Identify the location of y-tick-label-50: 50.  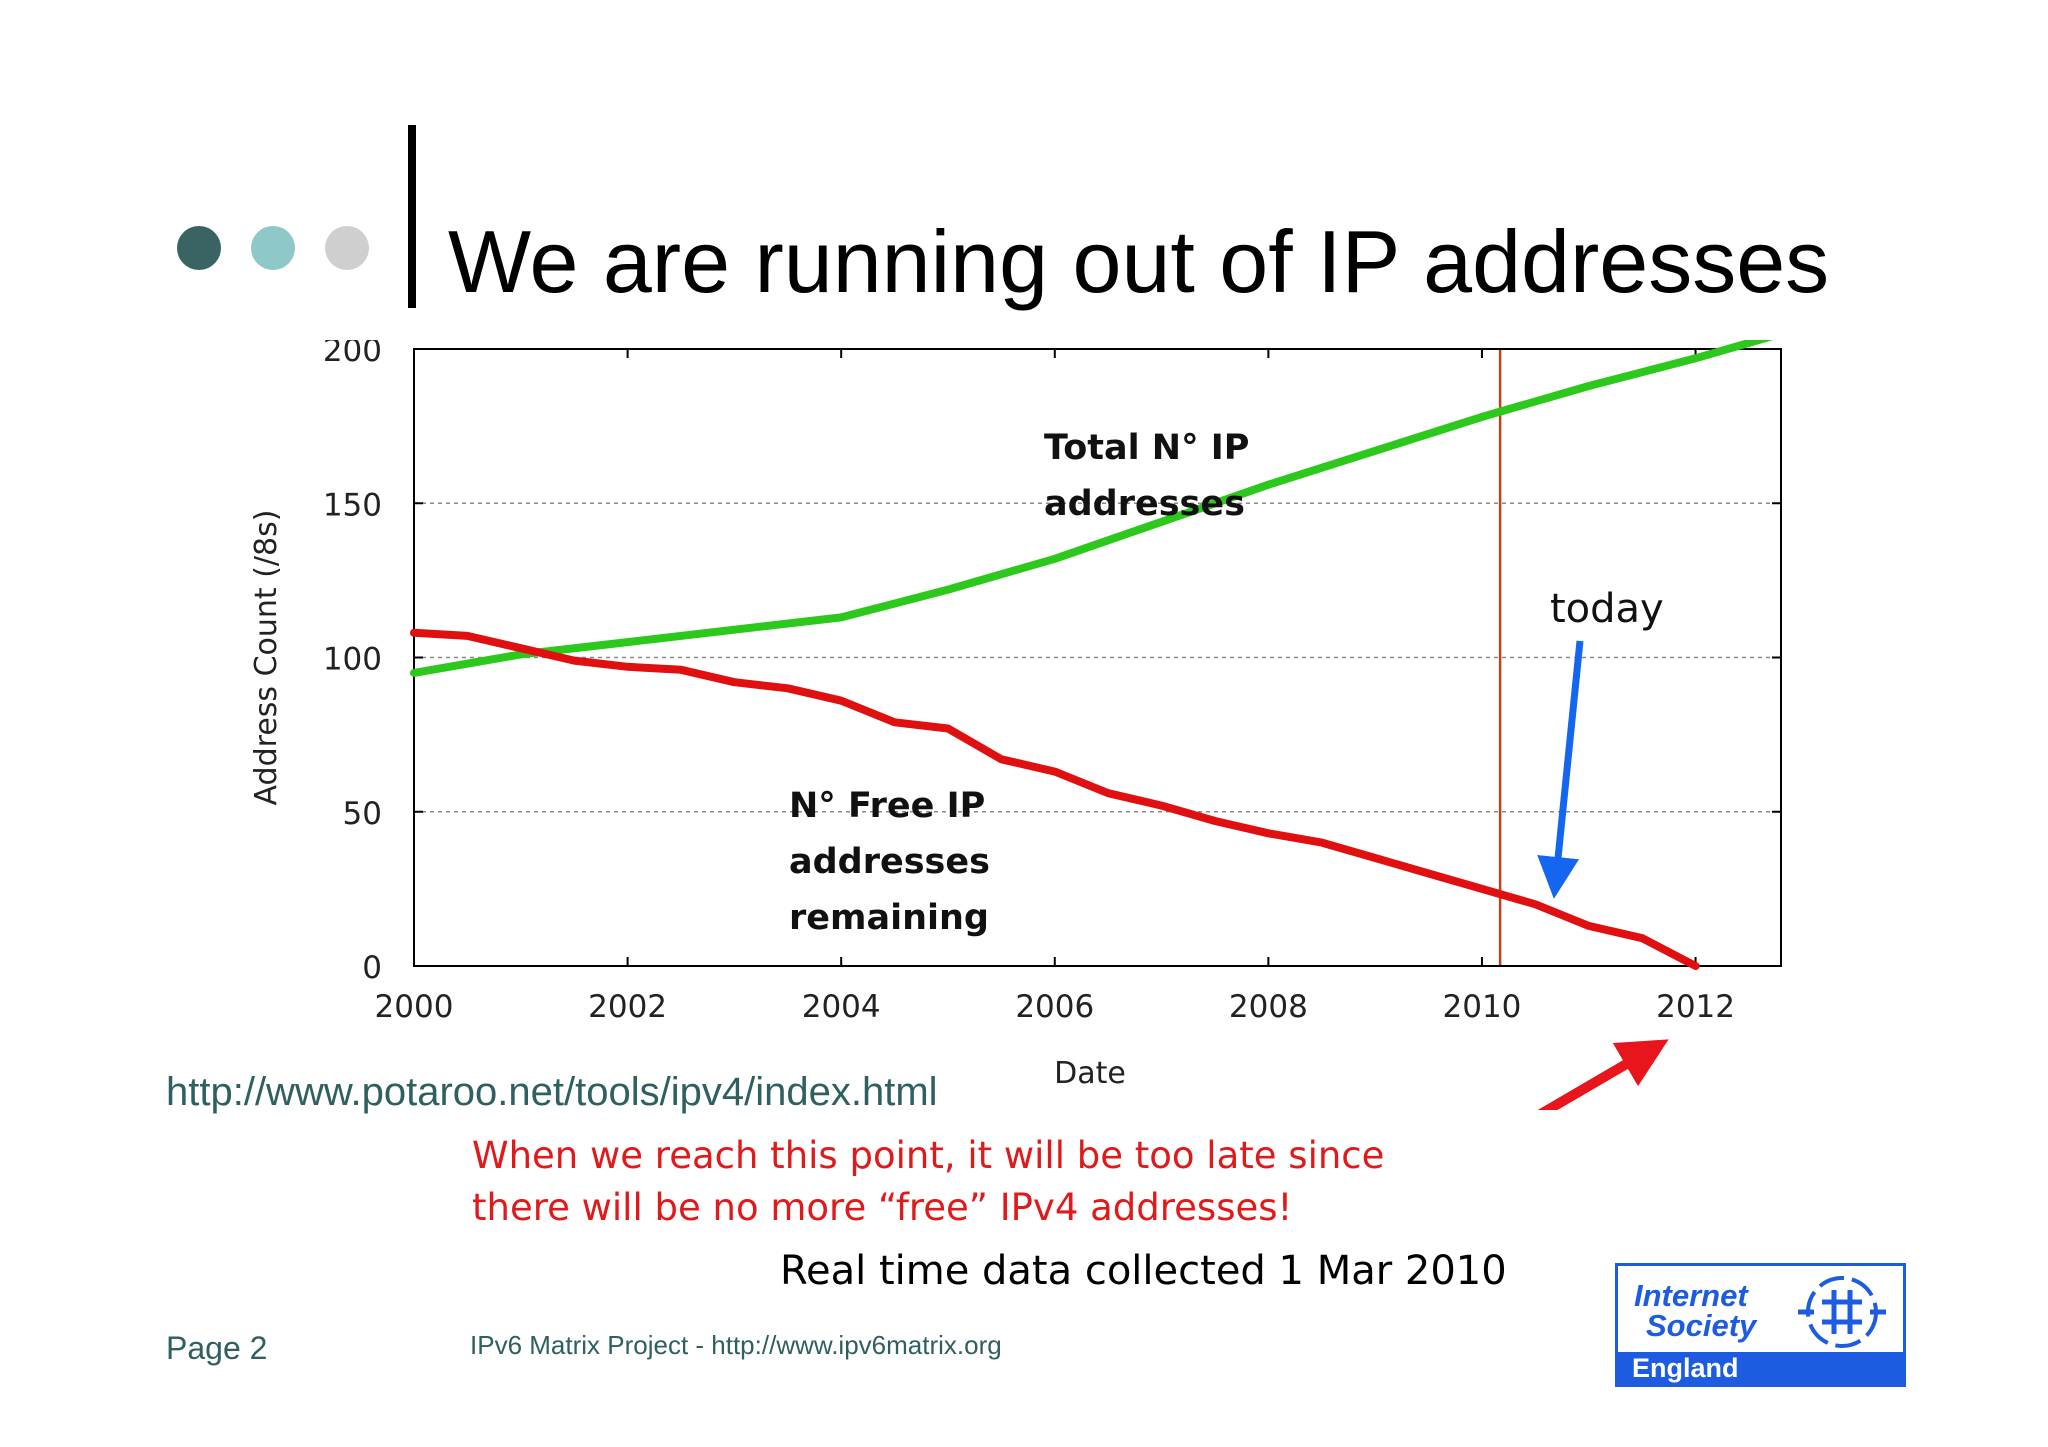
(362, 814).